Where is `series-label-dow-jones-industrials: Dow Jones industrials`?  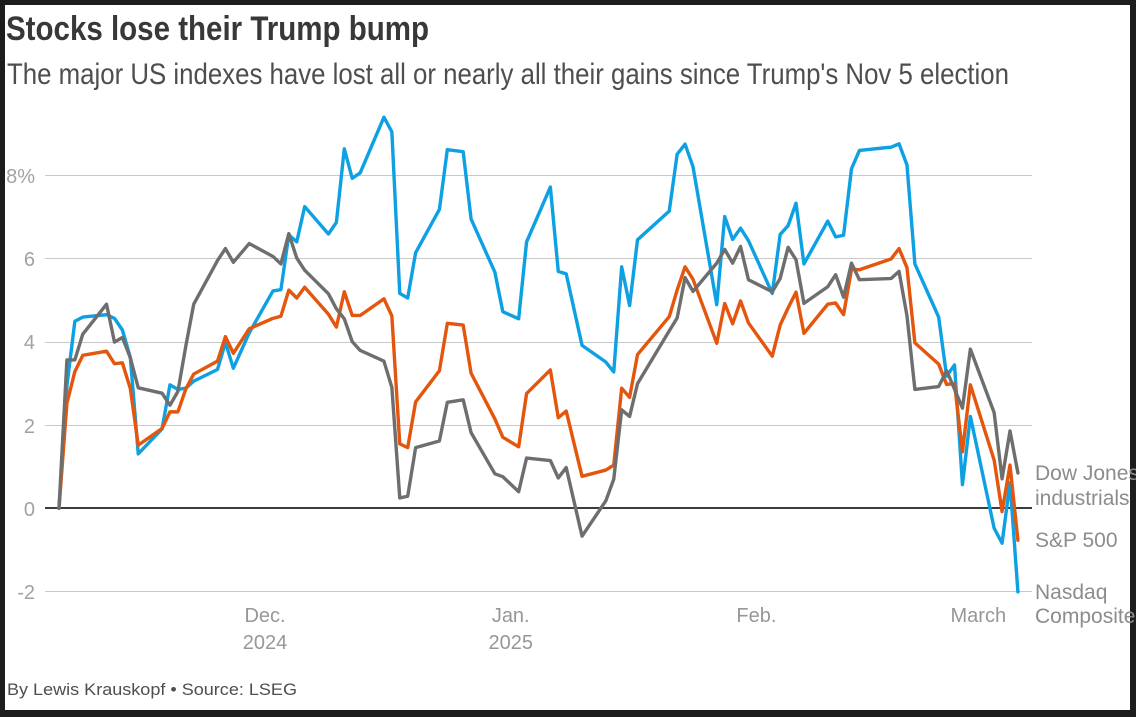
series-label-dow-jones-industrials: Dow Jones industrials is located at coordinates (1085, 486).